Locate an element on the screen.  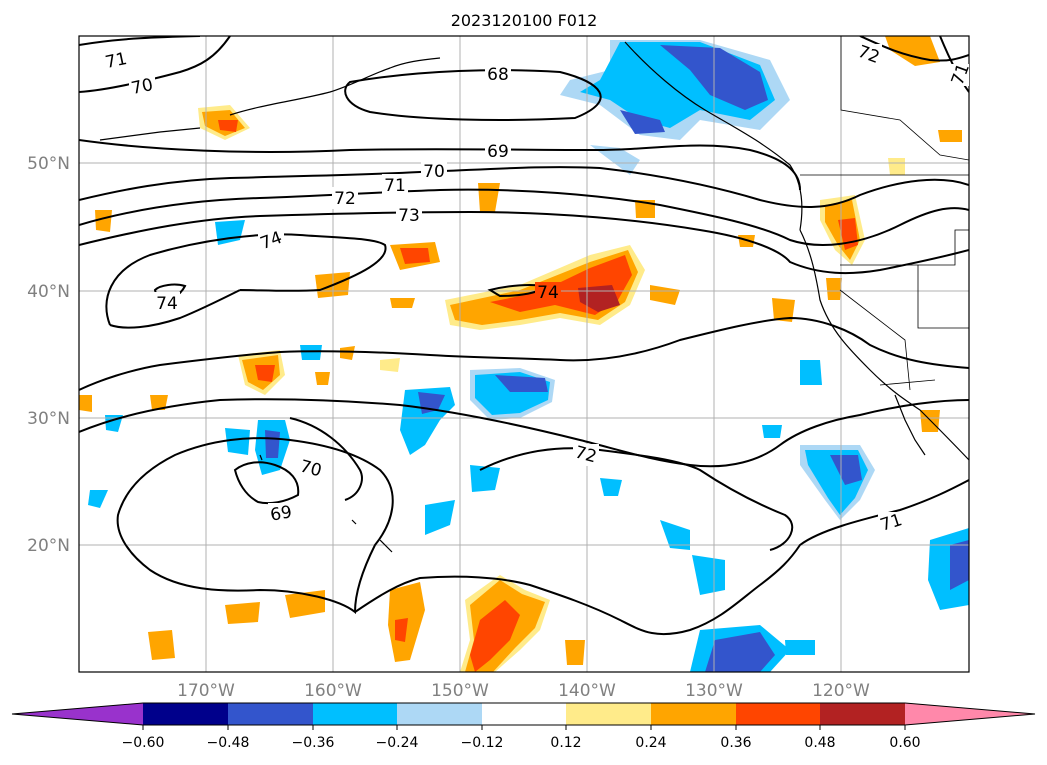
contour-label: 73 is located at coordinates (409, 216).